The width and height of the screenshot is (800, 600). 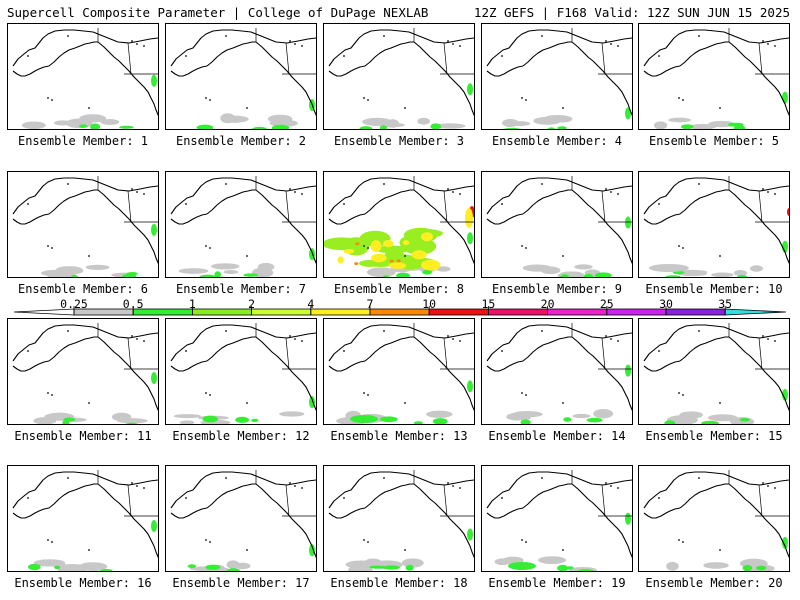 I want to click on colorbar-level-label: 20, so click(x=547, y=304).